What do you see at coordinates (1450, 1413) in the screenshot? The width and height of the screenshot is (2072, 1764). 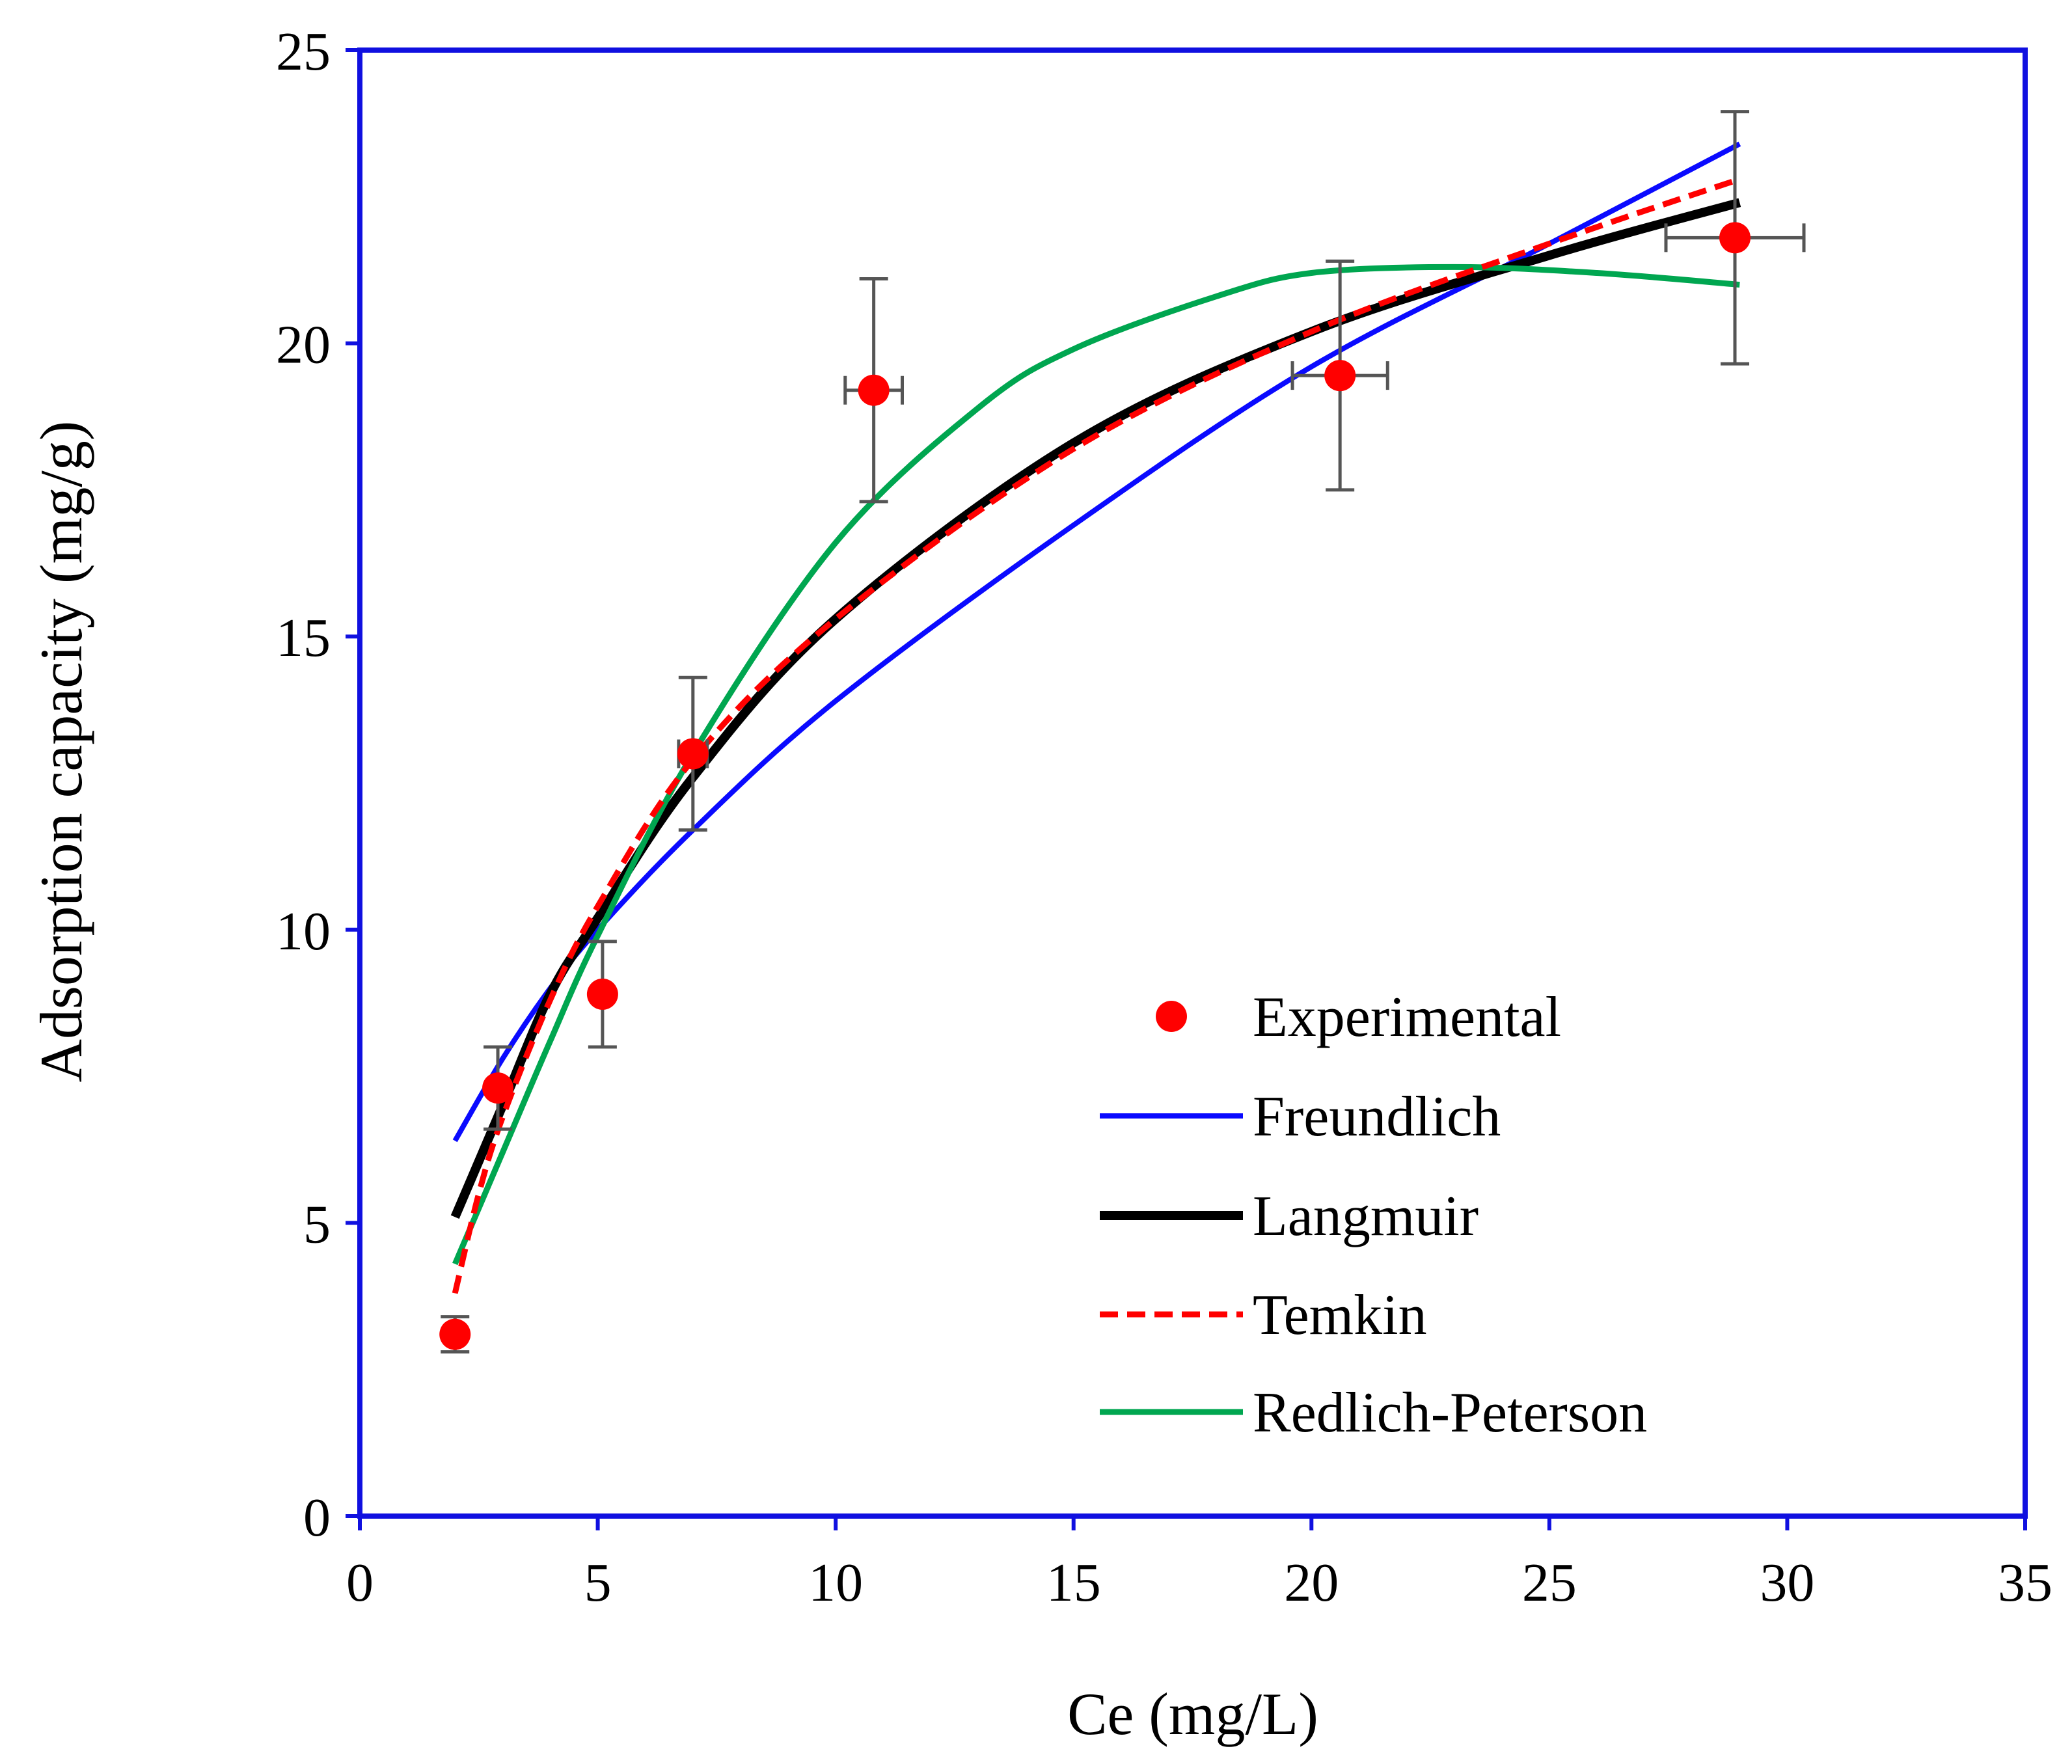 I see `legend-label: Redlich-Peterson` at bounding box center [1450, 1413].